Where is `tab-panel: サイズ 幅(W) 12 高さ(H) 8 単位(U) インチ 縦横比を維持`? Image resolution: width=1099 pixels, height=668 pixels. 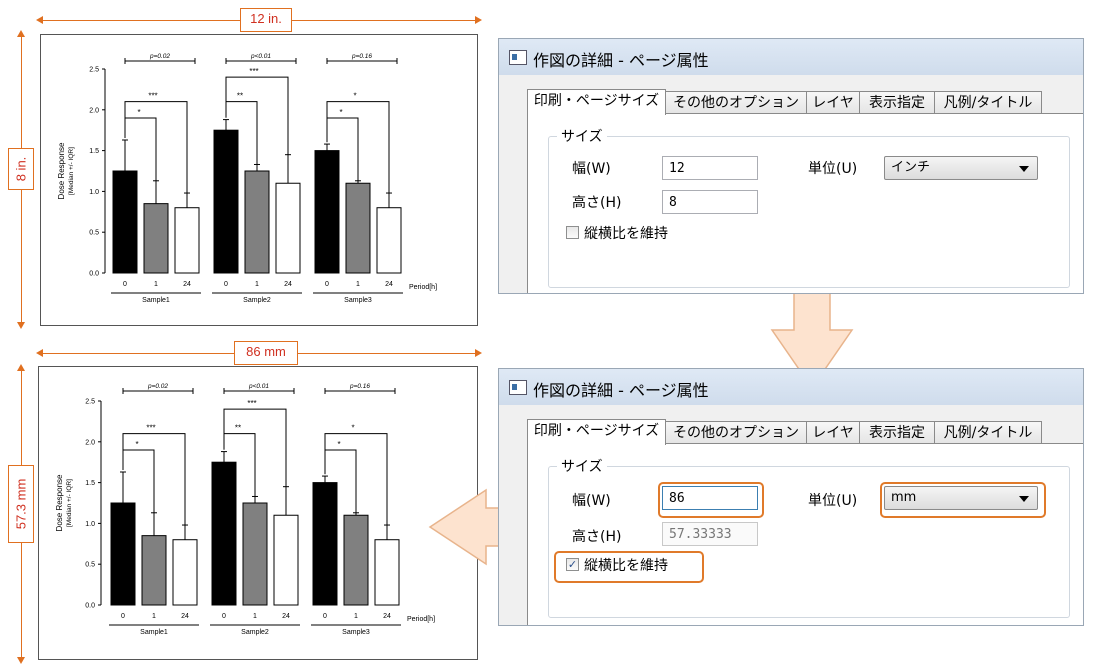 tab-panel: サイズ 幅(W) 12 高さ(H) 8 単位(U) インチ 縦横比を維持 is located at coordinates (805, 203).